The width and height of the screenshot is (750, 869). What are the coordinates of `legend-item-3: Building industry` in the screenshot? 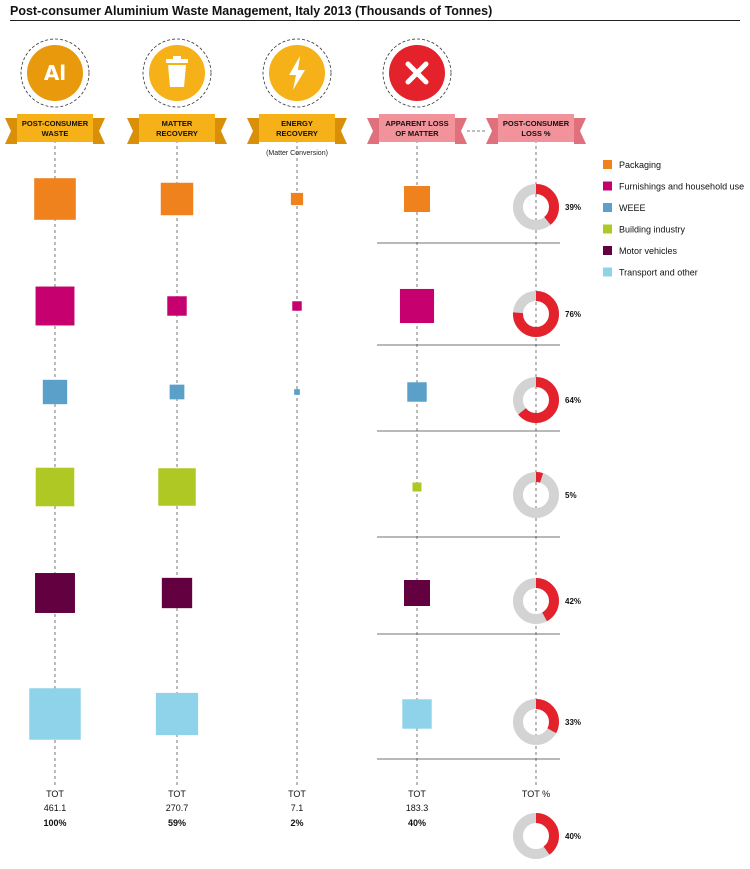 It's located at (644, 229).